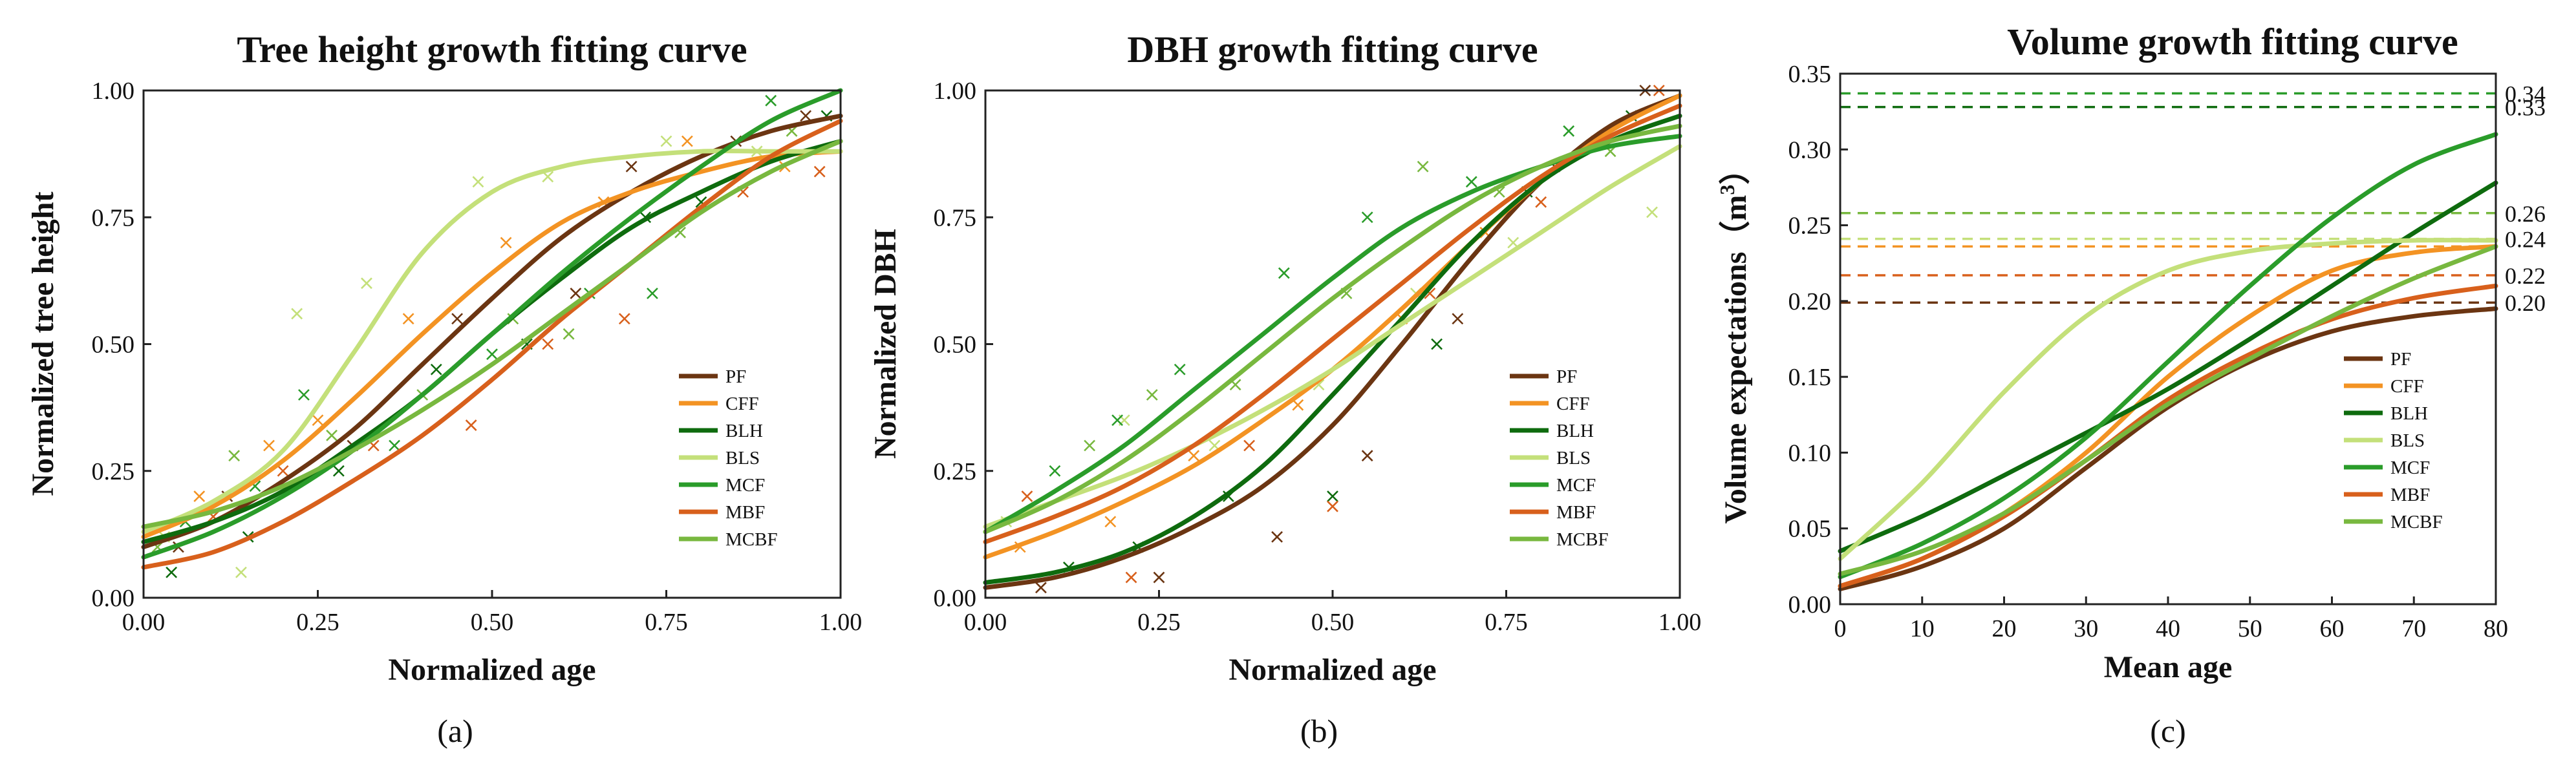  I want to click on y-tick-label: 0.30, so click(1810, 149).